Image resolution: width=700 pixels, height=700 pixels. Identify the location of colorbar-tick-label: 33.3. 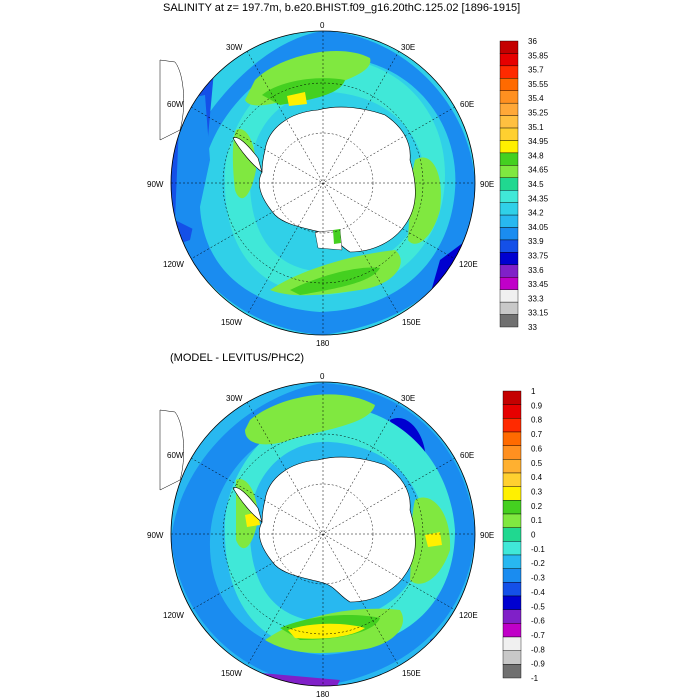
(536, 298).